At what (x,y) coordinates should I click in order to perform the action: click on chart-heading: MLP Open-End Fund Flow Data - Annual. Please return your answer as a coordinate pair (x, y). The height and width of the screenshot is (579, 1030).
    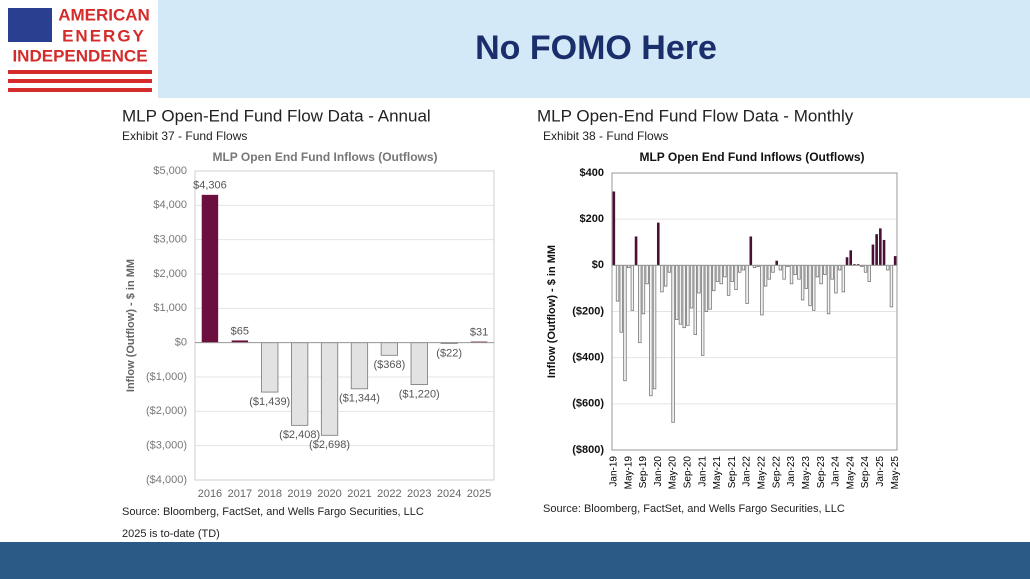
    Looking at the image, I should click on (276, 115).